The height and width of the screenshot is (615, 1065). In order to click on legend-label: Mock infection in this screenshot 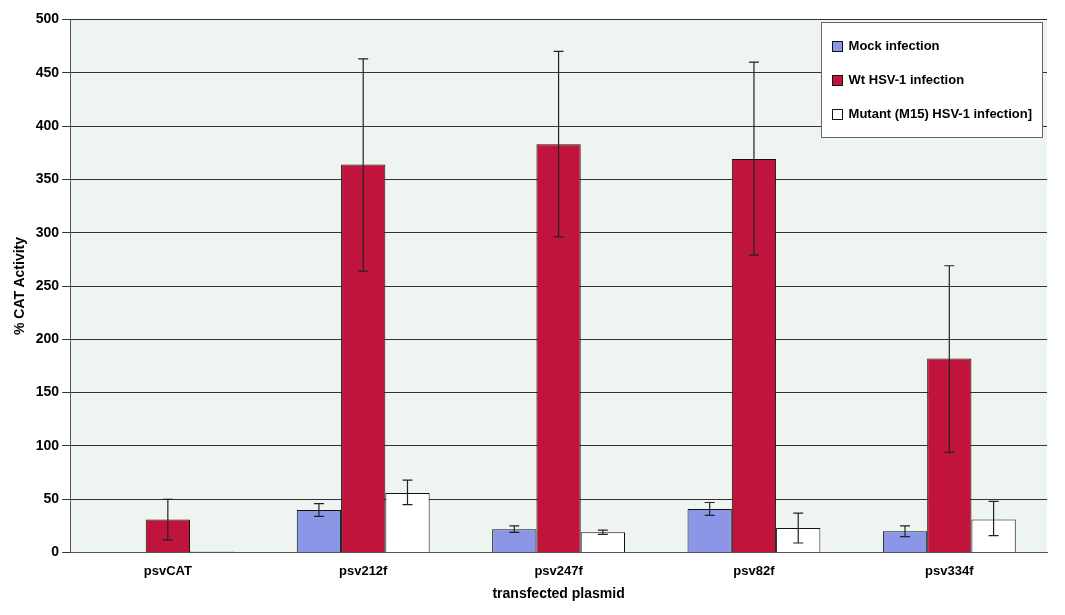, I will do `click(894, 46)`.